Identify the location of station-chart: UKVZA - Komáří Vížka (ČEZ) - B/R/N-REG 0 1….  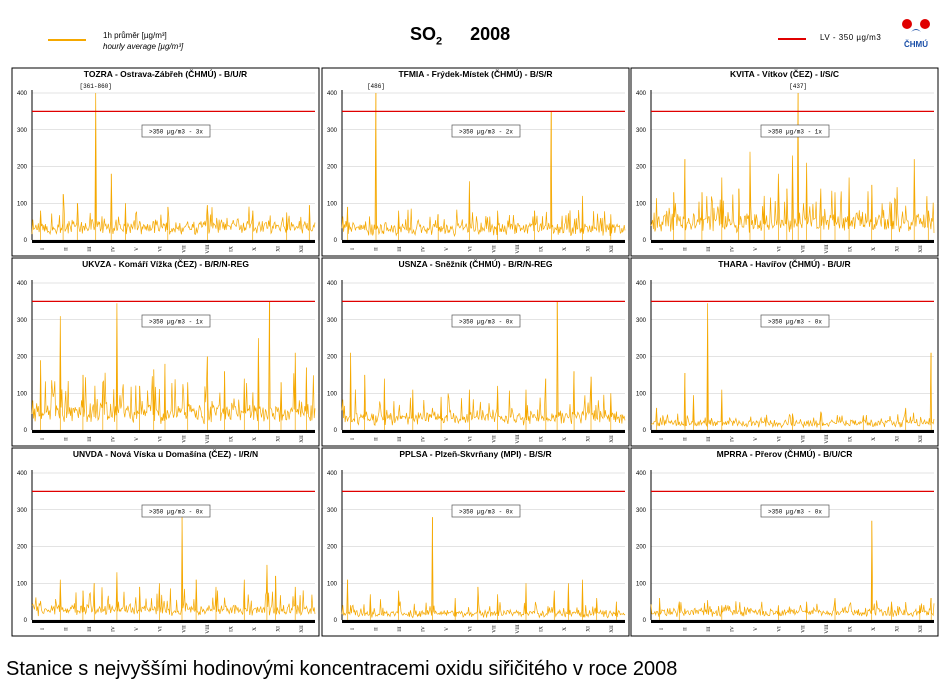
(165, 352).